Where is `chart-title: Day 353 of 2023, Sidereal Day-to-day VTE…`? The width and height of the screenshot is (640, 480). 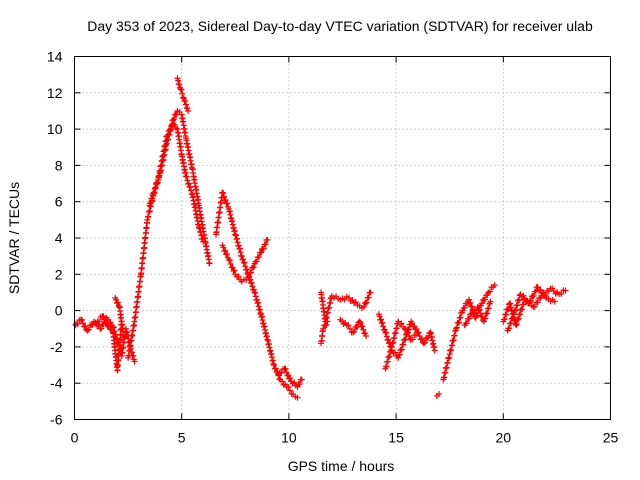
chart-title: Day 353 of 2023, Sidereal Day-to-day VTE… is located at coordinates (340, 26).